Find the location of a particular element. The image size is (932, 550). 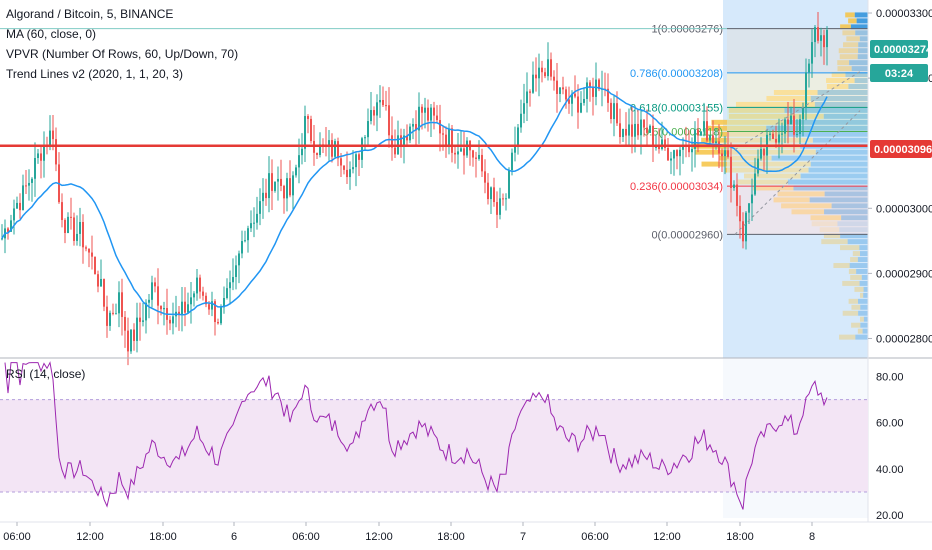

hline-price-badge: 0.00003096 is located at coordinates (901, 149).